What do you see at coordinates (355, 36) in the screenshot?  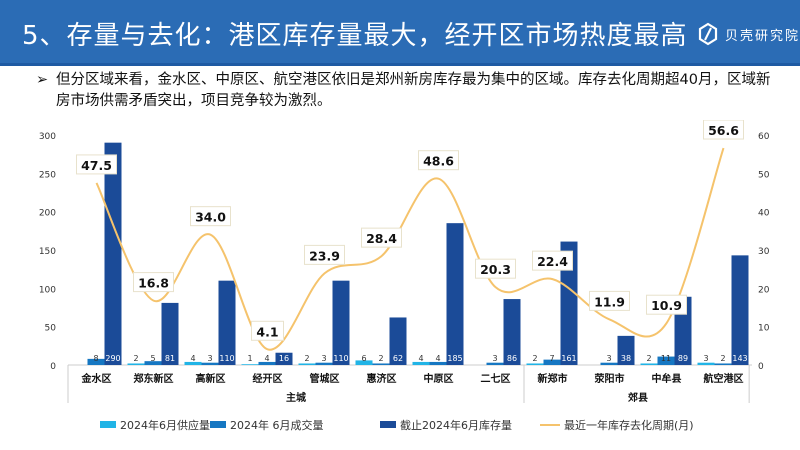 I see `page-title: 5、存量与去化：港区库存量最大，经开区市场热度最高` at bounding box center [355, 36].